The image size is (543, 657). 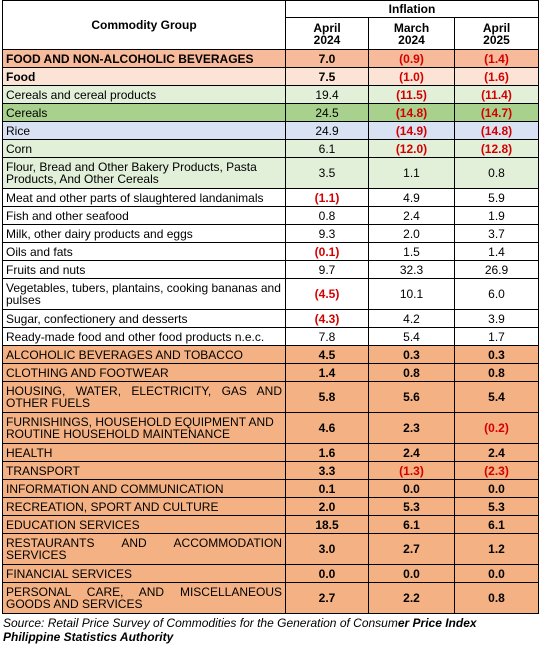 What do you see at coordinates (411, 94) in the screenshot?
I see `value-march-2024: (11.5)` at bounding box center [411, 94].